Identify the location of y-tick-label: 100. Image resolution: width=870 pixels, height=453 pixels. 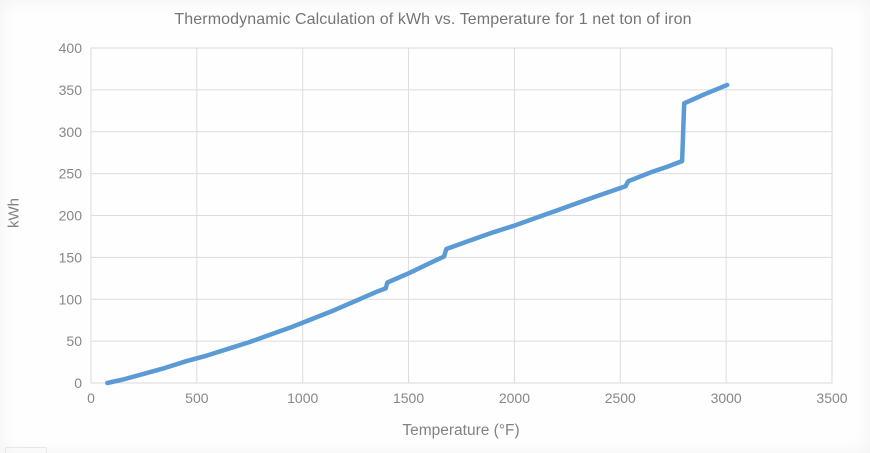
(71, 299).